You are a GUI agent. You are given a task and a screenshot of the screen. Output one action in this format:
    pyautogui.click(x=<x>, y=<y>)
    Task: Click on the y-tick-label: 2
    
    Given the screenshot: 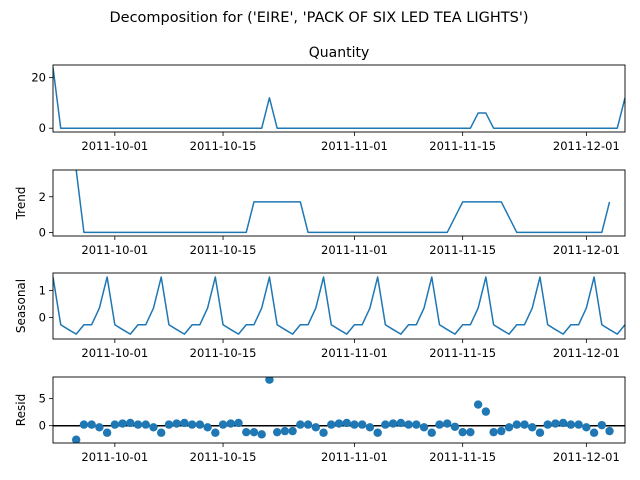 What is the action you would take?
    pyautogui.click(x=42, y=197)
    